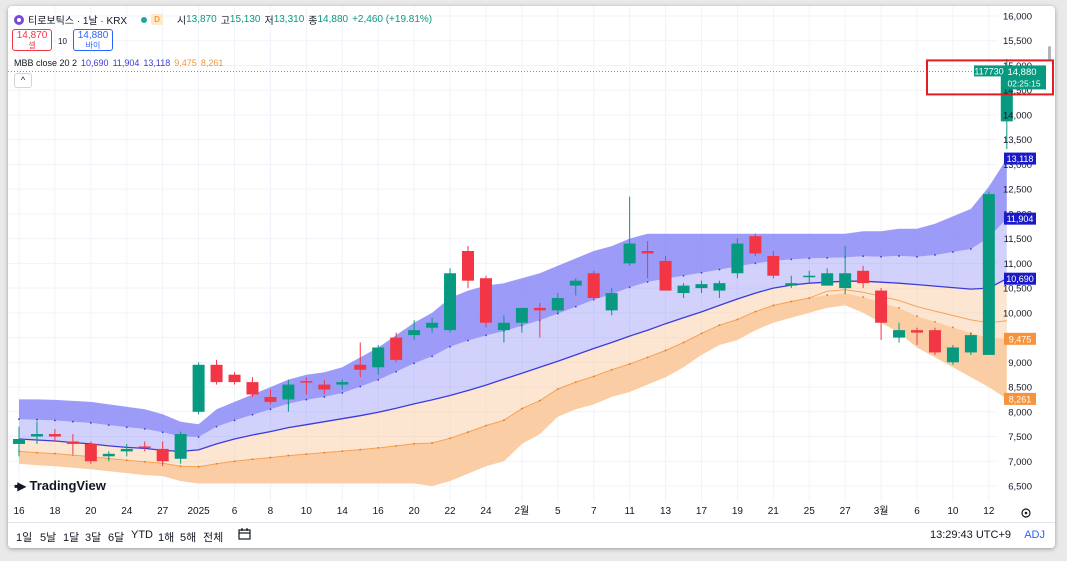 This screenshot has height=561, width=1067. What do you see at coordinates (188, 538) in the screenshot?
I see `range-5y-button: 5해` at bounding box center [188, 538].